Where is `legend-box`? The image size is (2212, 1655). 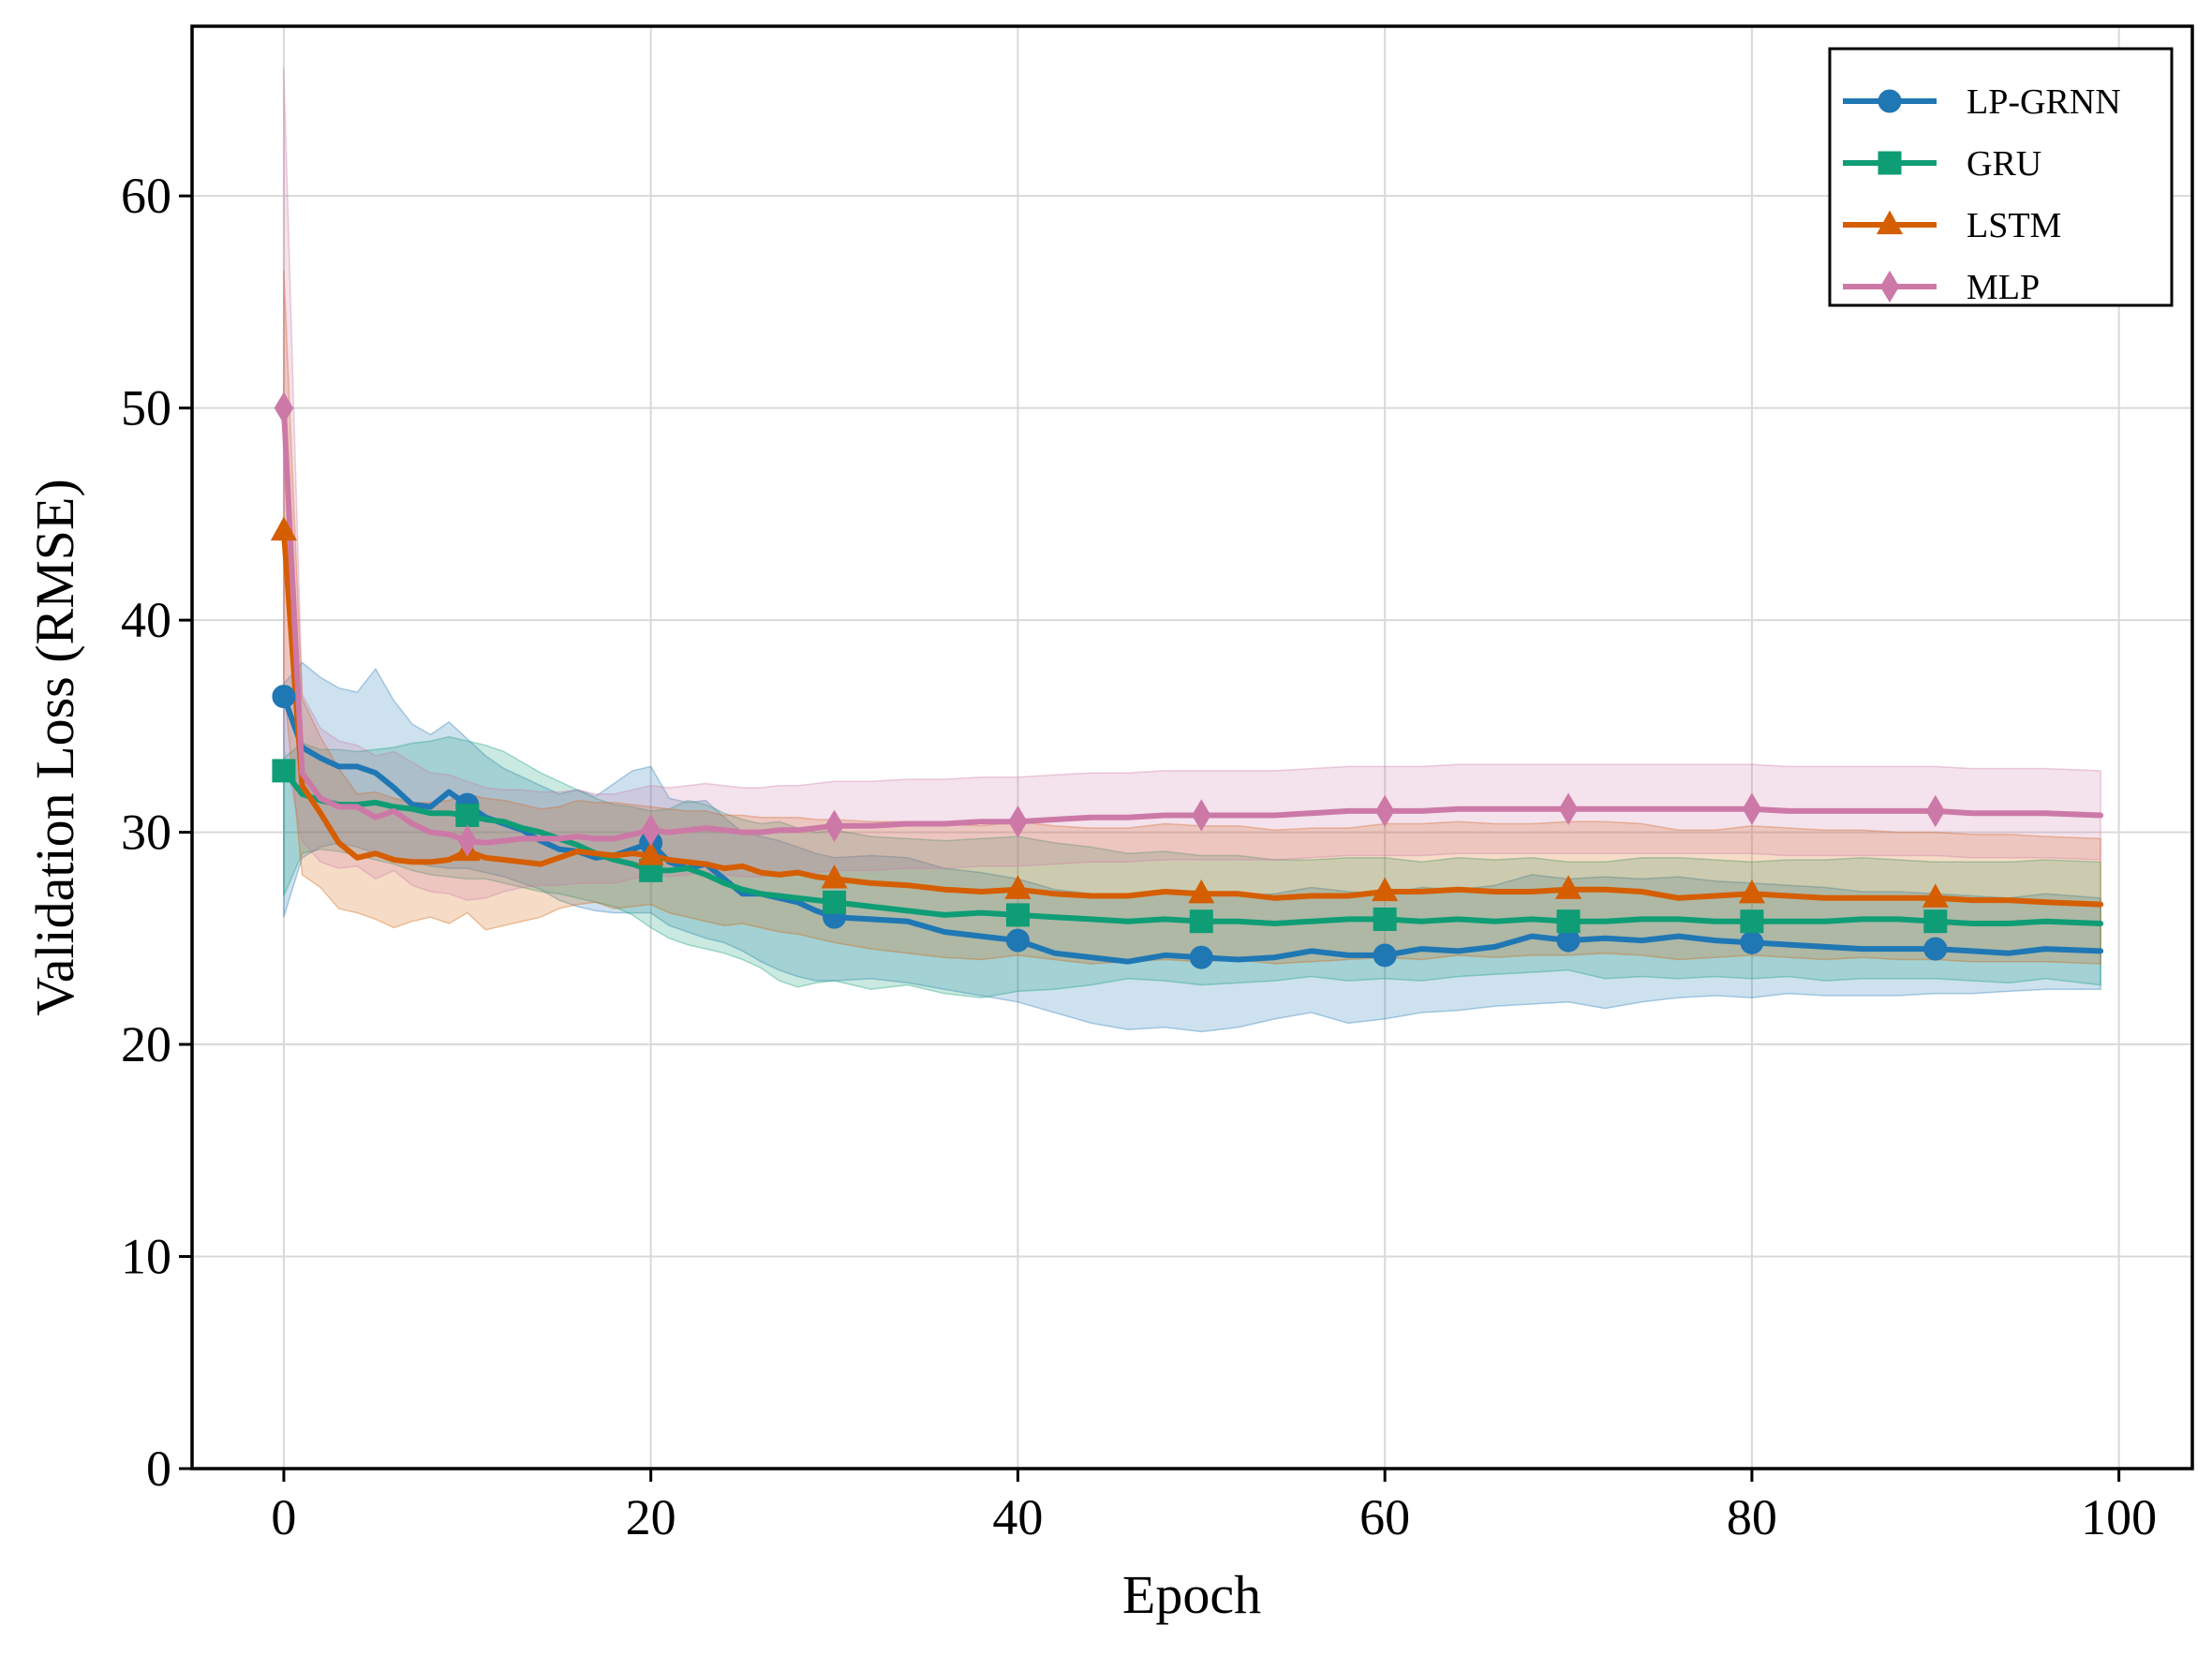 legend-box is located at coordinates (2001, 177).